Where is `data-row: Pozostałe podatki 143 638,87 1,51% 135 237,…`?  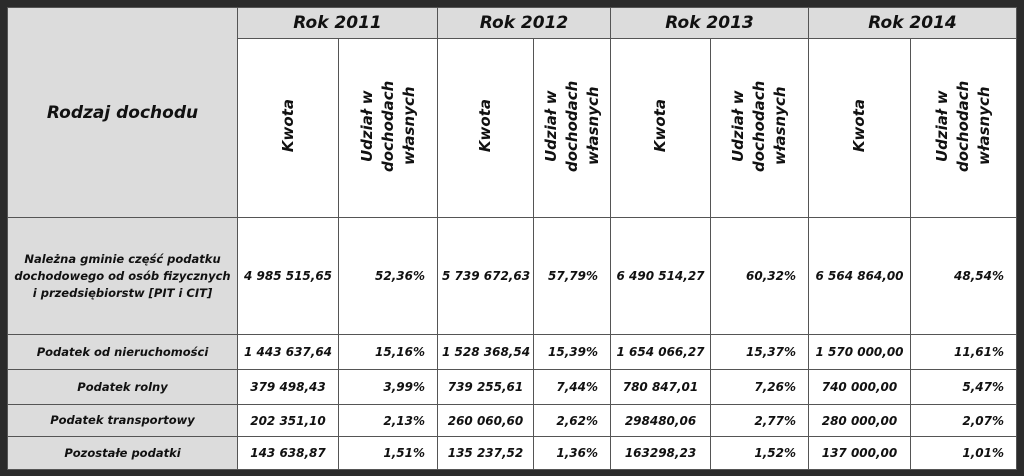
data-row: Pozostałe podatki 143 638,87 1,51% 135 237,… is located at coordinates (512, 453).